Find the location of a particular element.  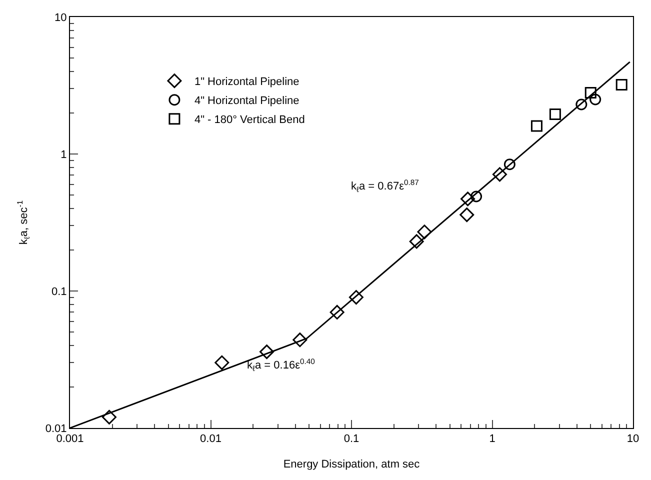

x-axis-title: Energy Dissipation, atm sec is located at coordinates (351, 464).